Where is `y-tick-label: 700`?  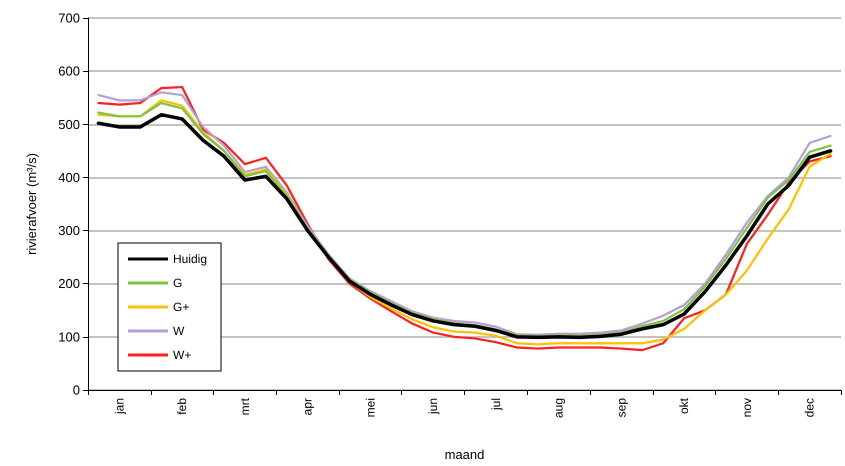
y-tick-label: 700 is located at coordinates (69, 18).